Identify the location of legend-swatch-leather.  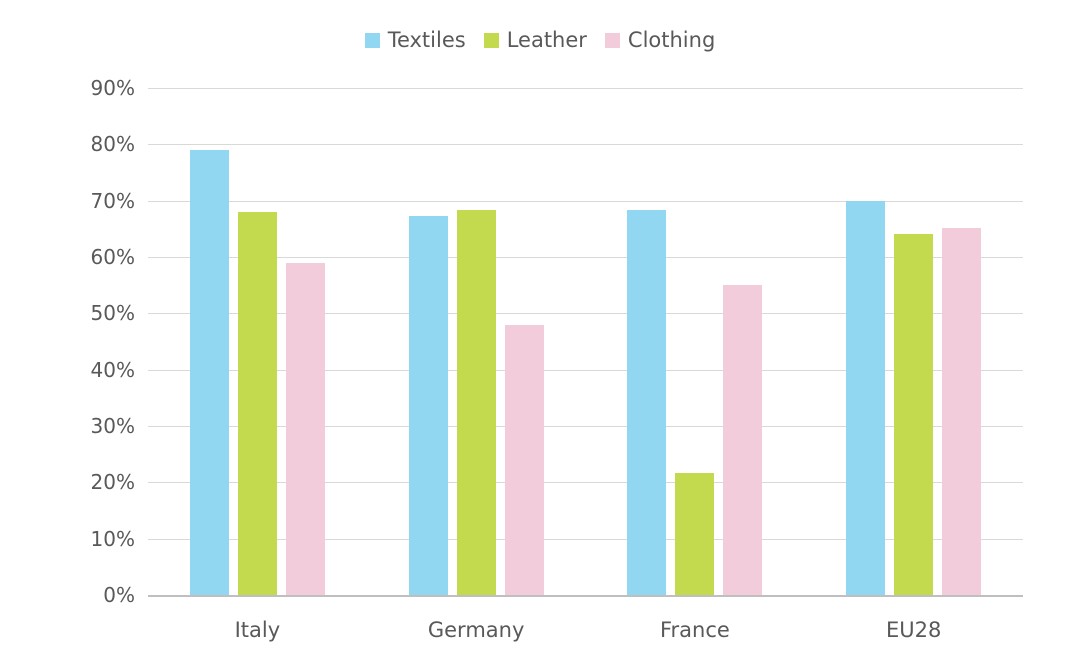
(491, 40).